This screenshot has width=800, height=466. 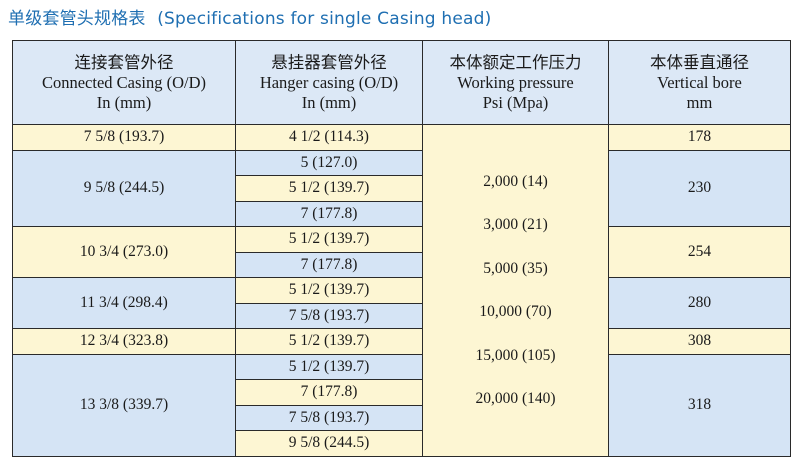 I want to click on header-en: Hanger casing (O/D), so click(x=329, y=82).